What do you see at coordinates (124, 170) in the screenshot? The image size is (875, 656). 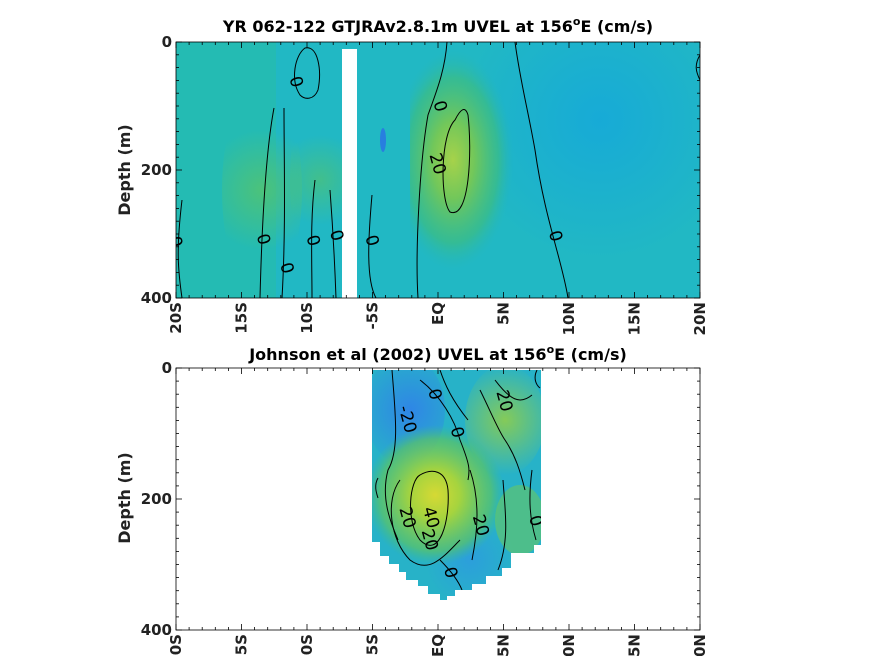 I see `top-y-axis-label: Depth (m)` at bounding box center [124, 170].